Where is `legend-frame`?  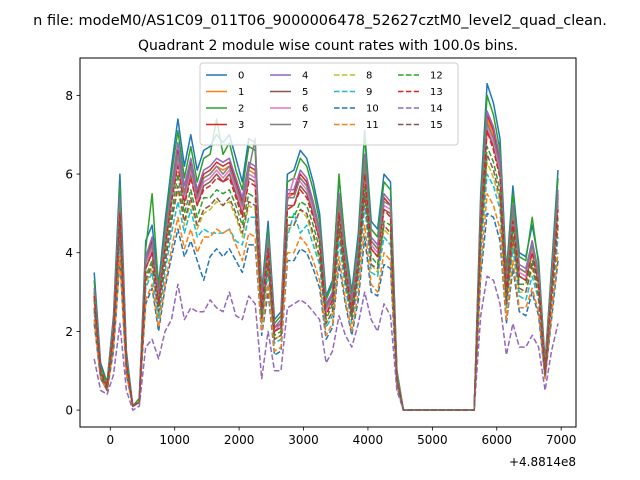
legend-frame is located at coordinates (329, 104).